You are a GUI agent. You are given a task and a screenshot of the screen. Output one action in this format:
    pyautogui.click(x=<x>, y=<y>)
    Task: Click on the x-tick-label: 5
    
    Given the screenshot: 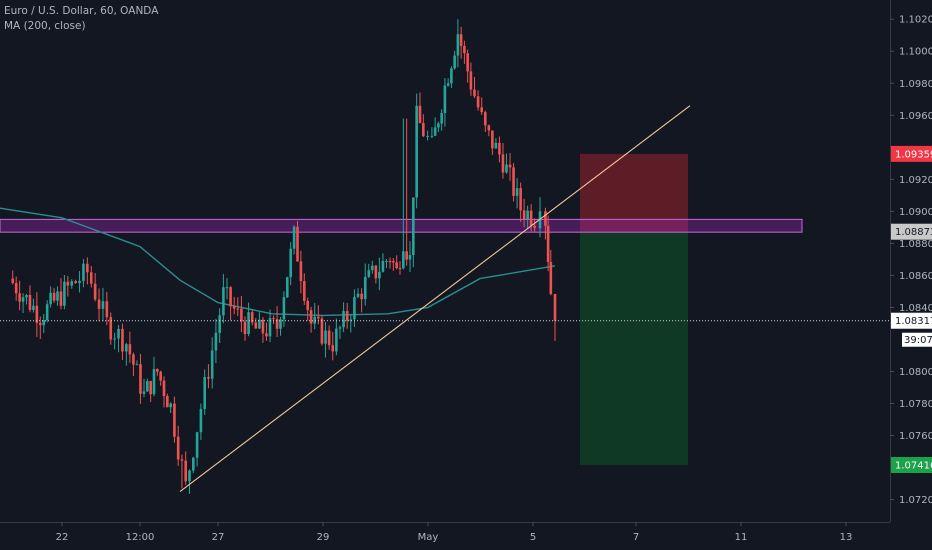 What is the action you would take?
    pyautogui.click(x=533, y=537)
    